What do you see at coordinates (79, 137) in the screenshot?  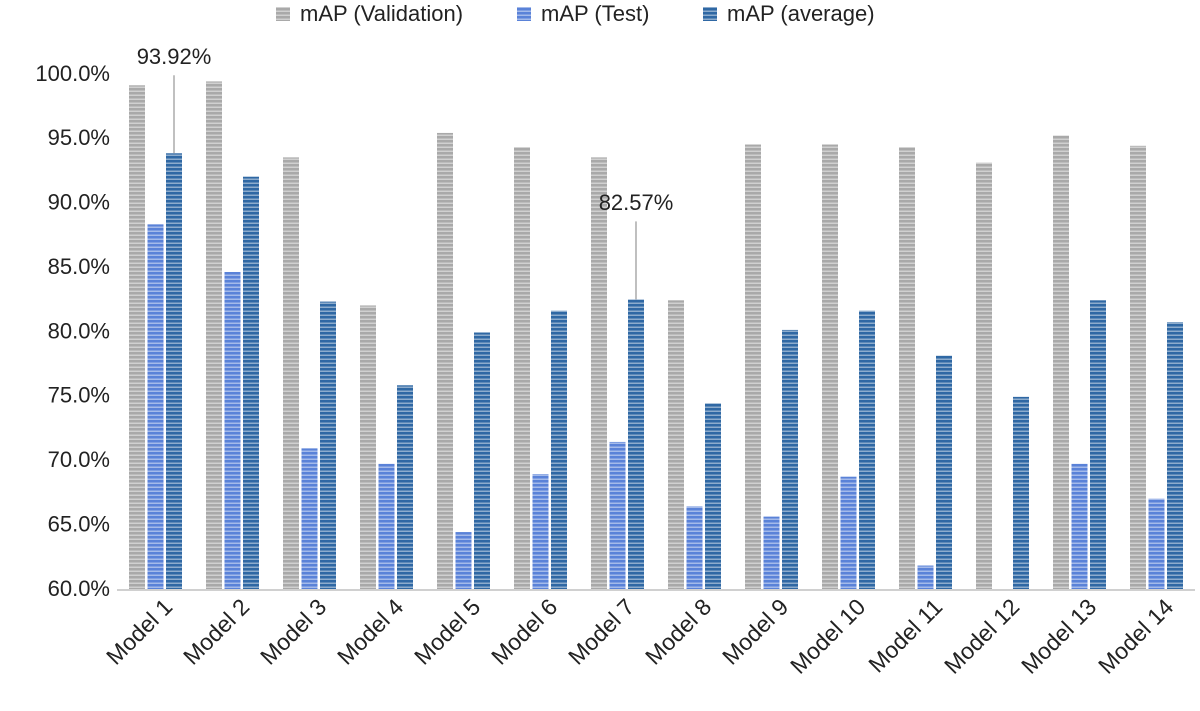 I see `y-tick-label: 95.0%` at bounding box center [79, 137].